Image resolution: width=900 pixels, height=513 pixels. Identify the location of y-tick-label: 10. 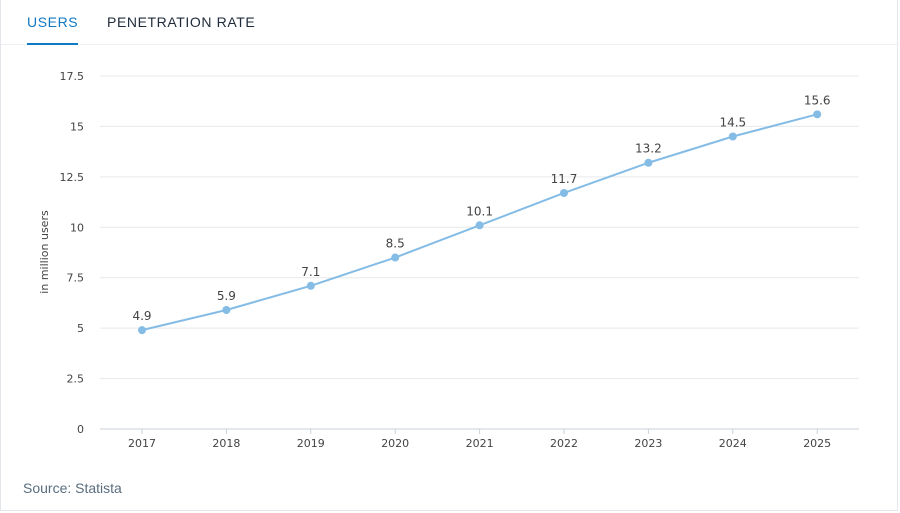
(77, 227).